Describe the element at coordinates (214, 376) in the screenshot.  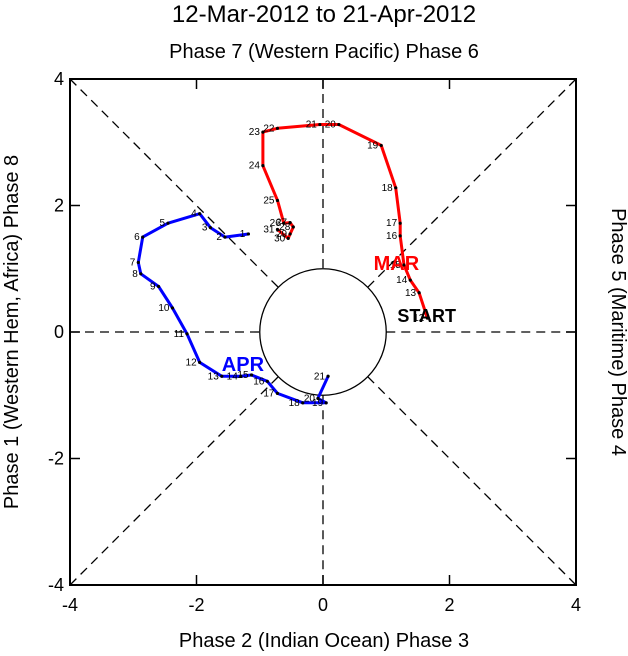
I see `apr-day-label: 13` at that location.